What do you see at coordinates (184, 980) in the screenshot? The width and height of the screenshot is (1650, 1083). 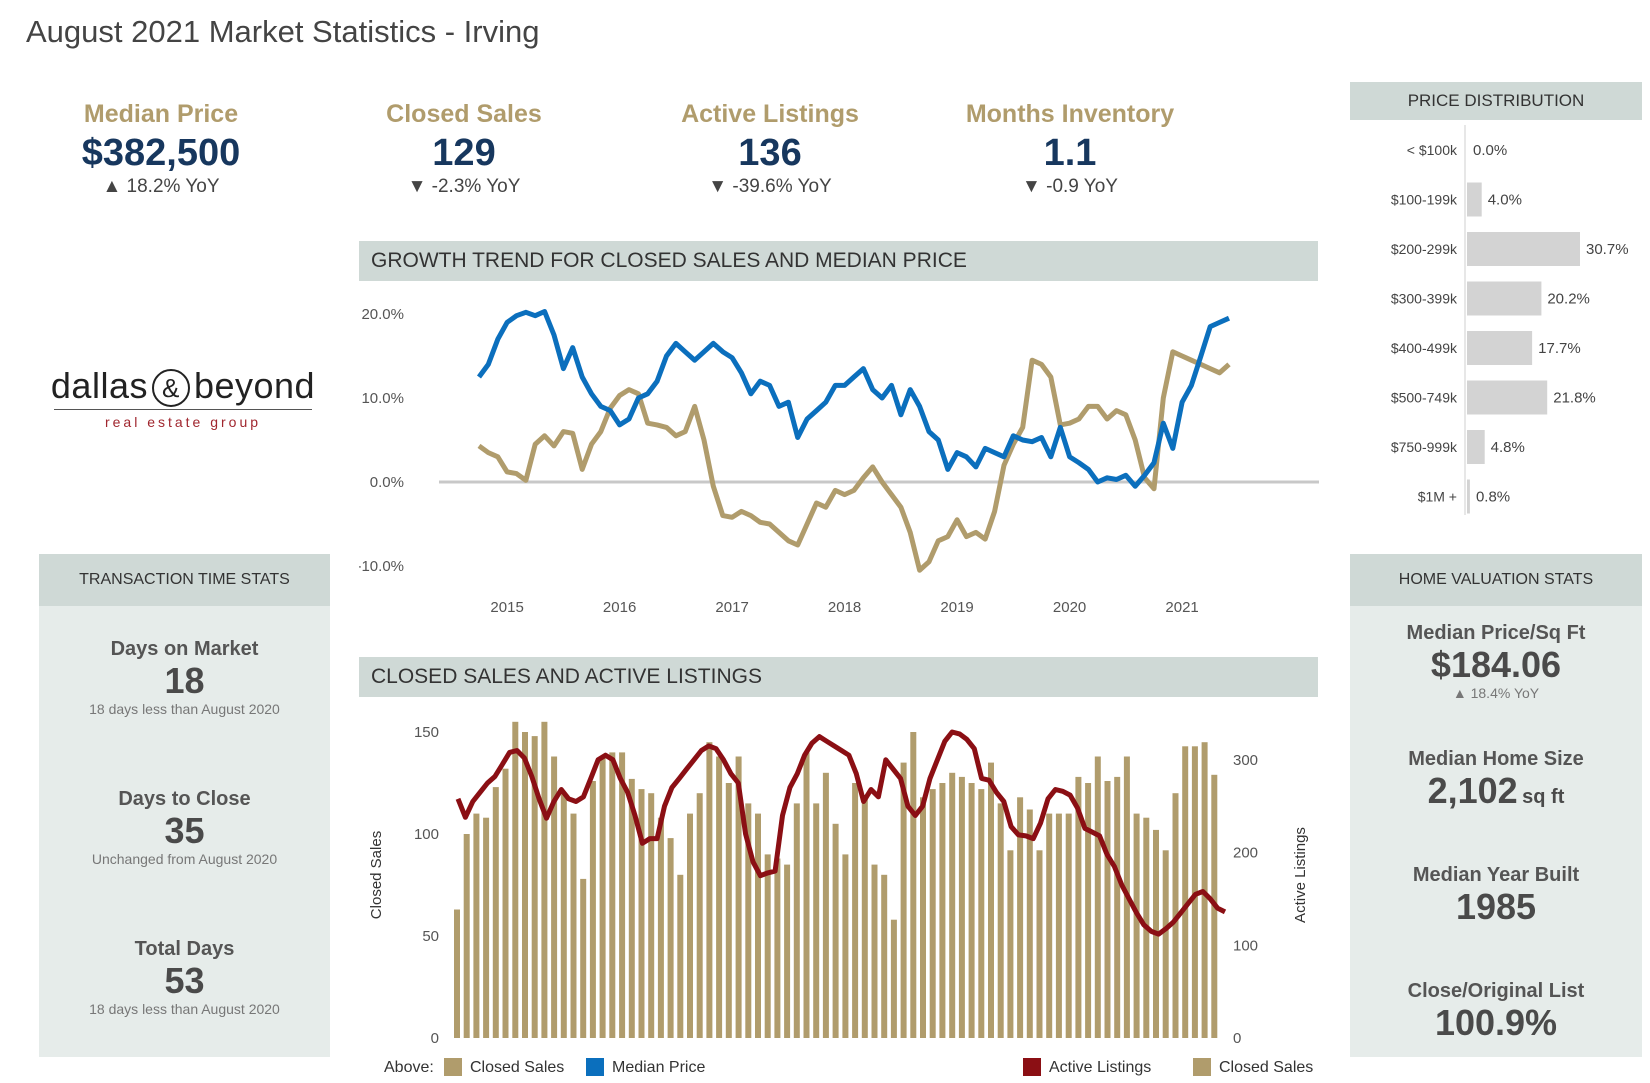 I see `stat-value: 53` at bounding box center [184, 980].